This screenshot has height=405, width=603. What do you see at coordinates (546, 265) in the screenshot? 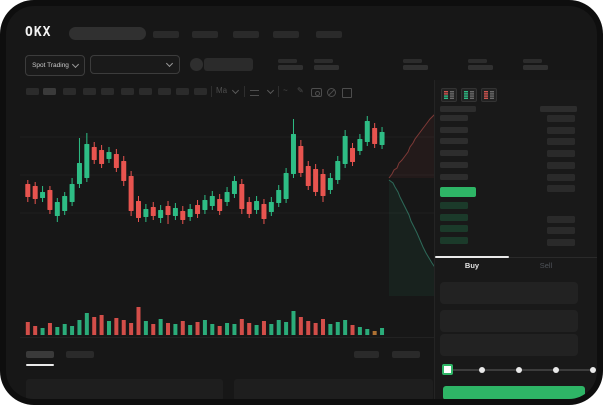
I see `sell-tab: Sell` at bounding box center [546, 265].